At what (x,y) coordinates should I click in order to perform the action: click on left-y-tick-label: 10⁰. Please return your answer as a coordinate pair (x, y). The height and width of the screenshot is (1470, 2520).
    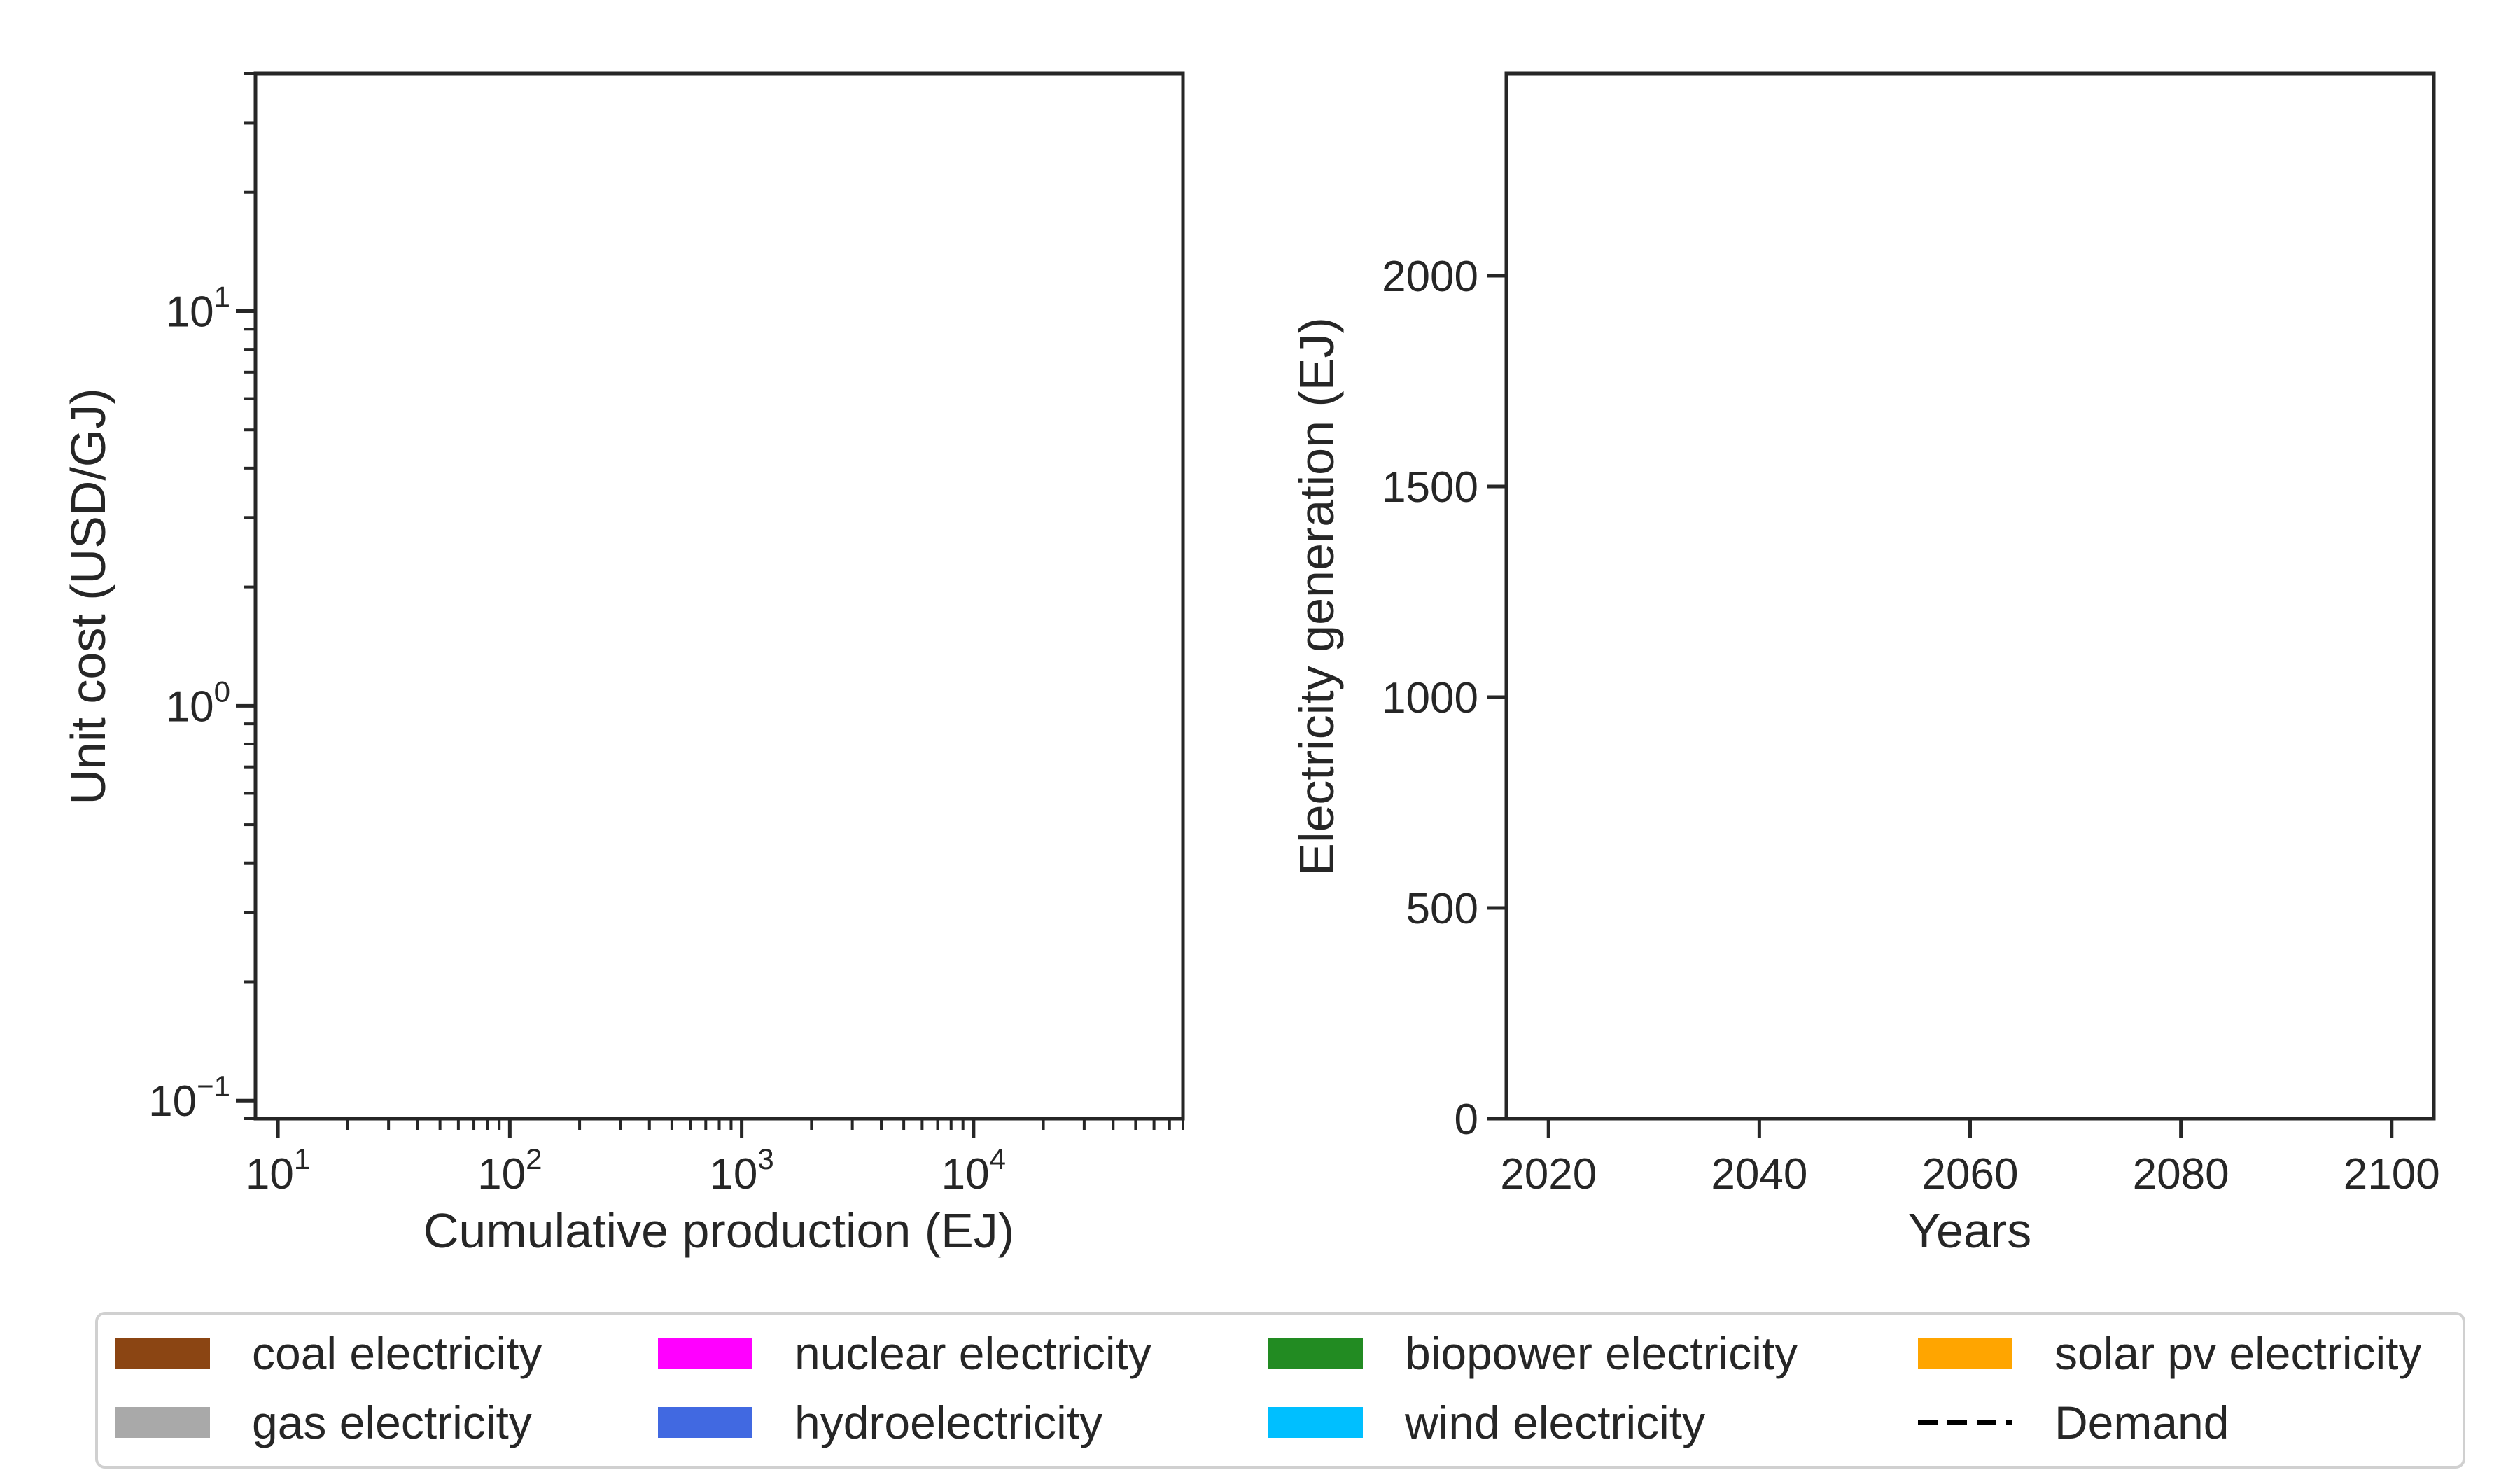
    Looking at the image, I should click on (198, 703).